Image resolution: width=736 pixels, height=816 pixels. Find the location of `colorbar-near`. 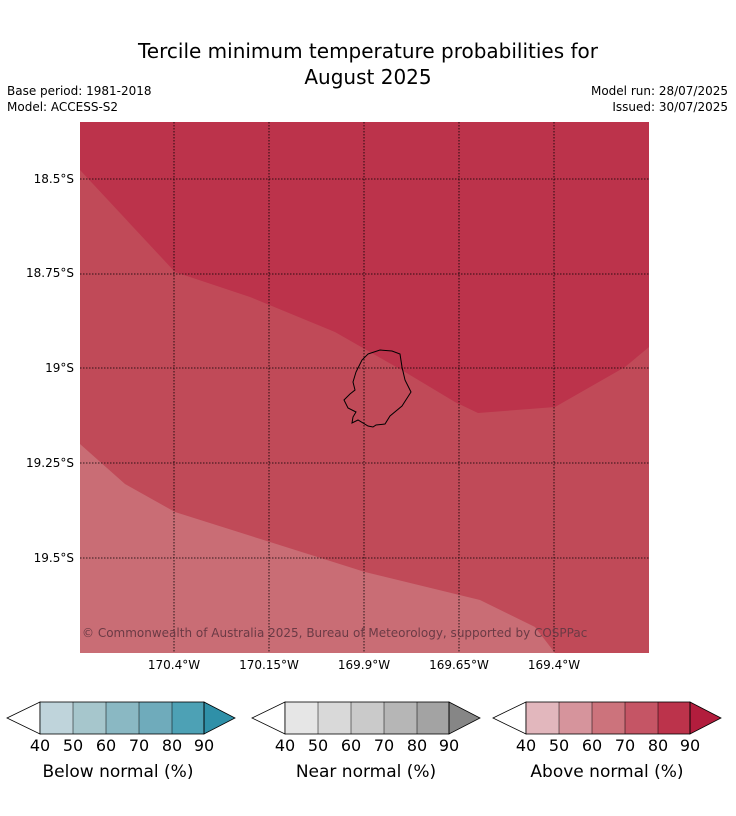

colorbar-near is located at coordinates (366, 718).